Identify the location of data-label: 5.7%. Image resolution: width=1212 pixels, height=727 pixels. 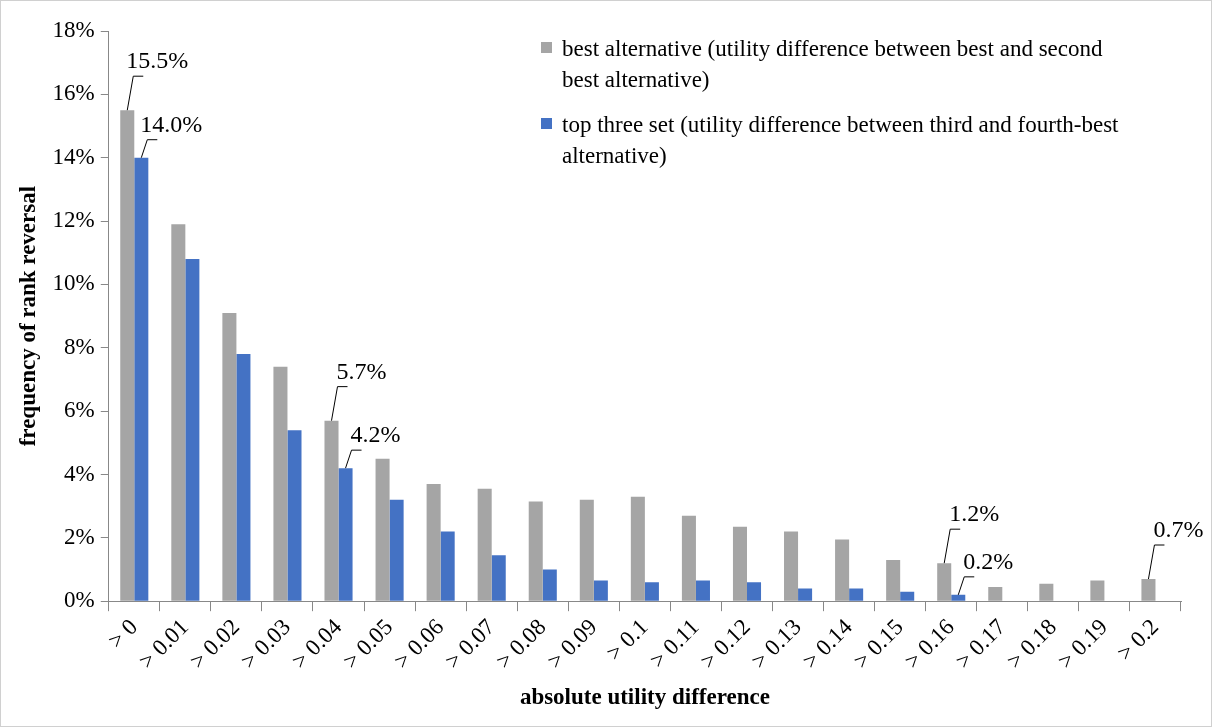
(361, 370).